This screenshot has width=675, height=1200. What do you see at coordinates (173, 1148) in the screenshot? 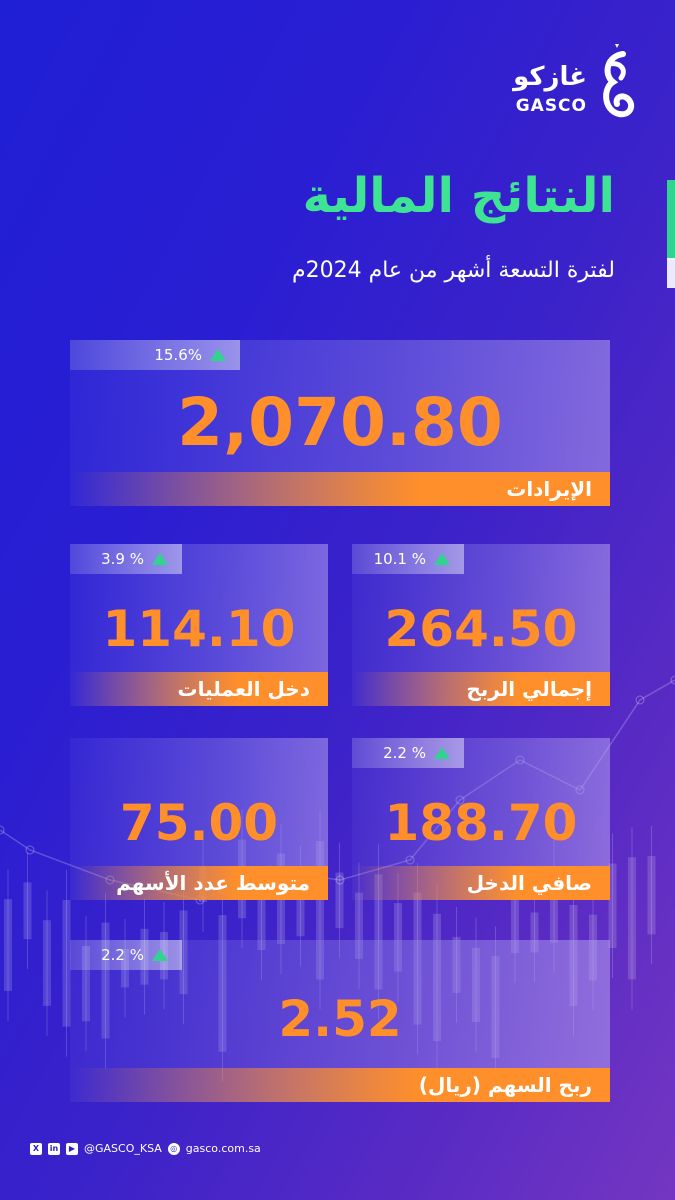
I see `globe-icon: ◎` at bounding box center [173, 1148].